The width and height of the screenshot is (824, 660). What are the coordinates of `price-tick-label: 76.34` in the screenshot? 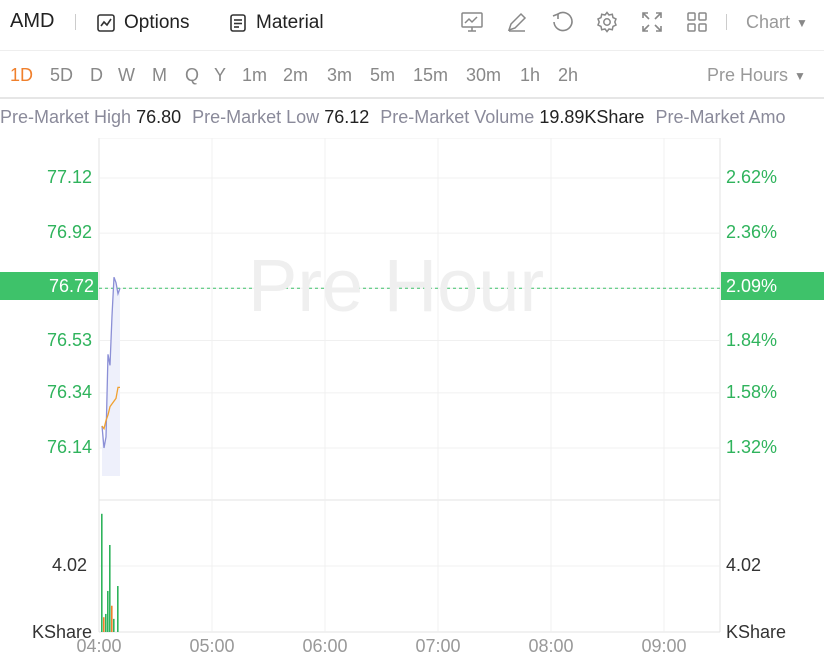 It's located at (69, 391).